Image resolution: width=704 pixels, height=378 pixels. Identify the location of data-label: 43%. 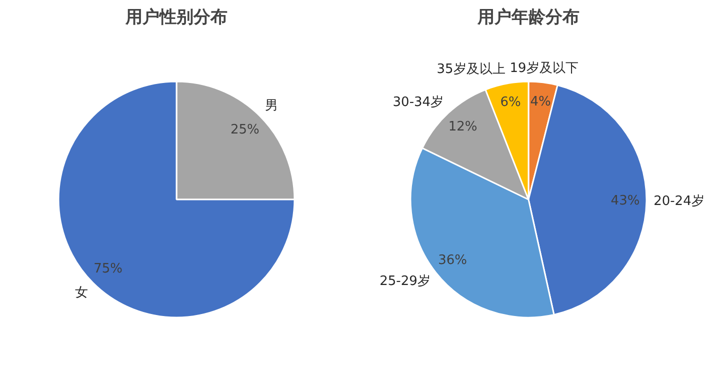
(625, 201).